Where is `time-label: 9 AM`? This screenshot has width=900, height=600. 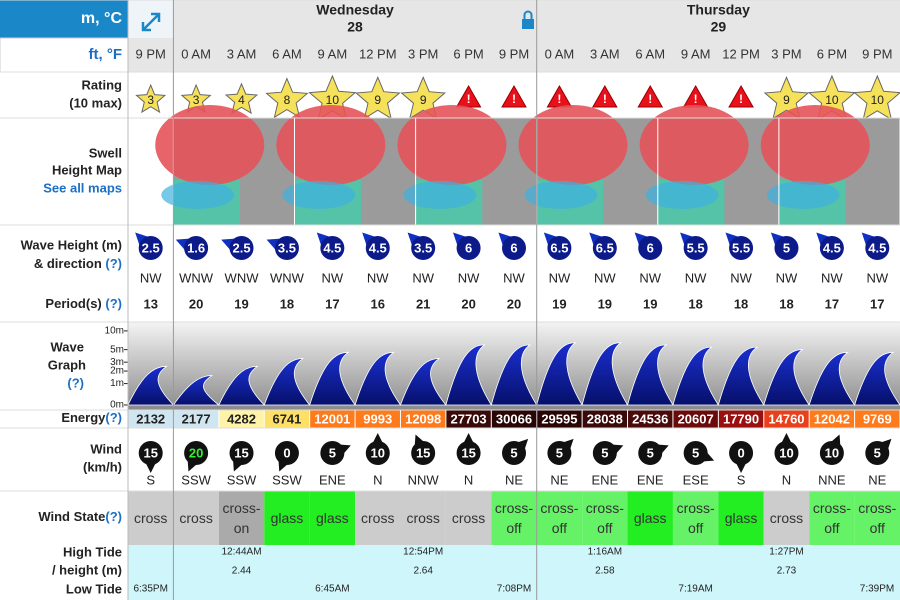
time-label: 9 AM is located at coordinates (696, 53).